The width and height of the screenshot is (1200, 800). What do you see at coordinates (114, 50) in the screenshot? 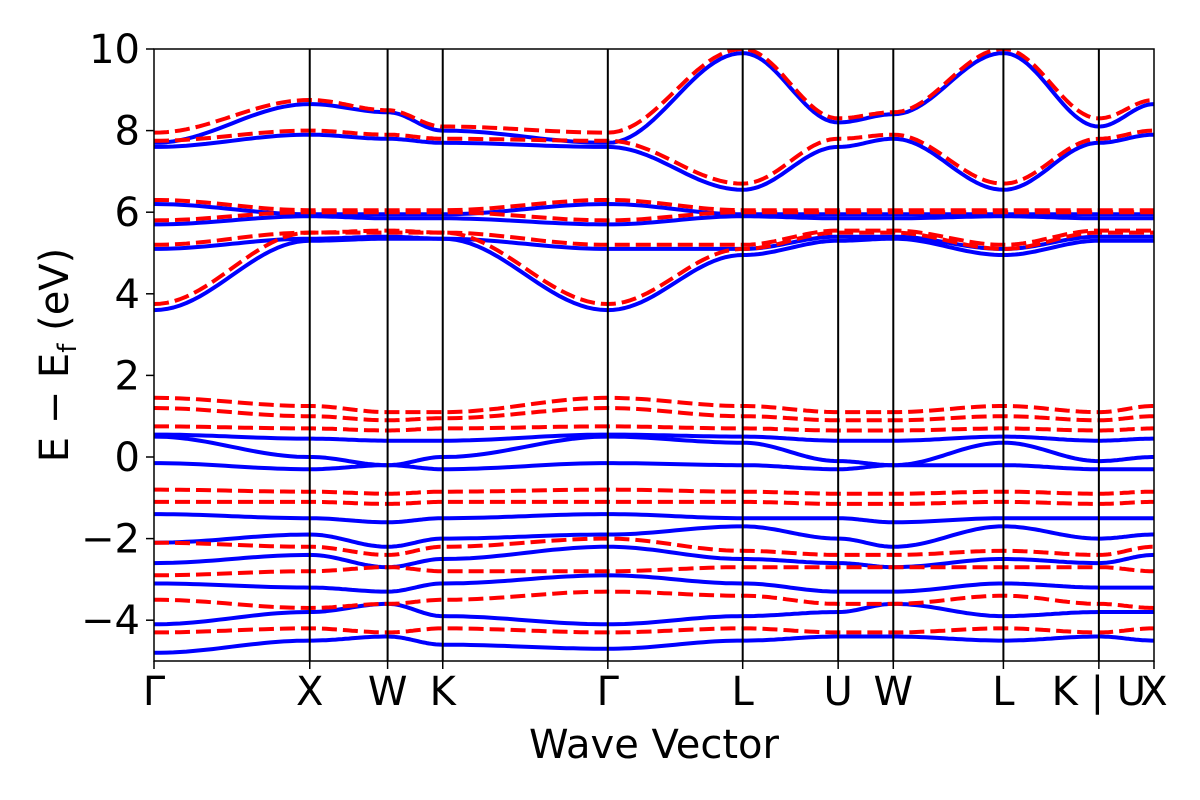
I see `y-tick-label: 10` at bounding box center [114, 50].